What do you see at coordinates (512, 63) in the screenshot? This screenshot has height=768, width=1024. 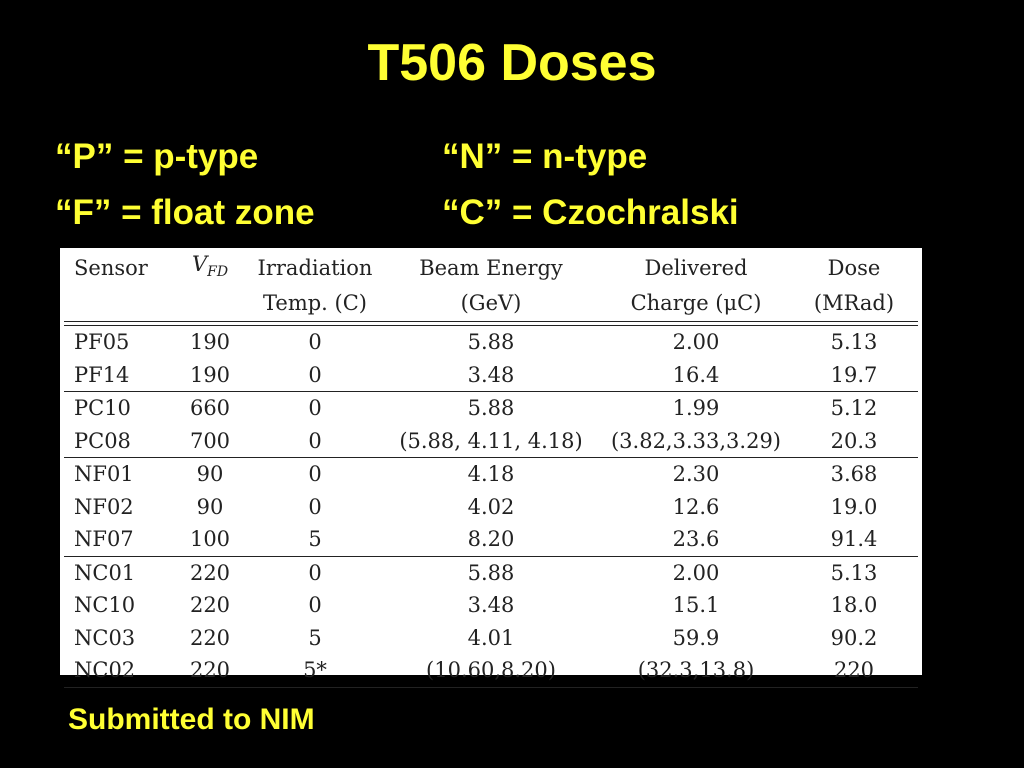 I see `slide-title: T506 Doses` at bounding box center [512, 63].